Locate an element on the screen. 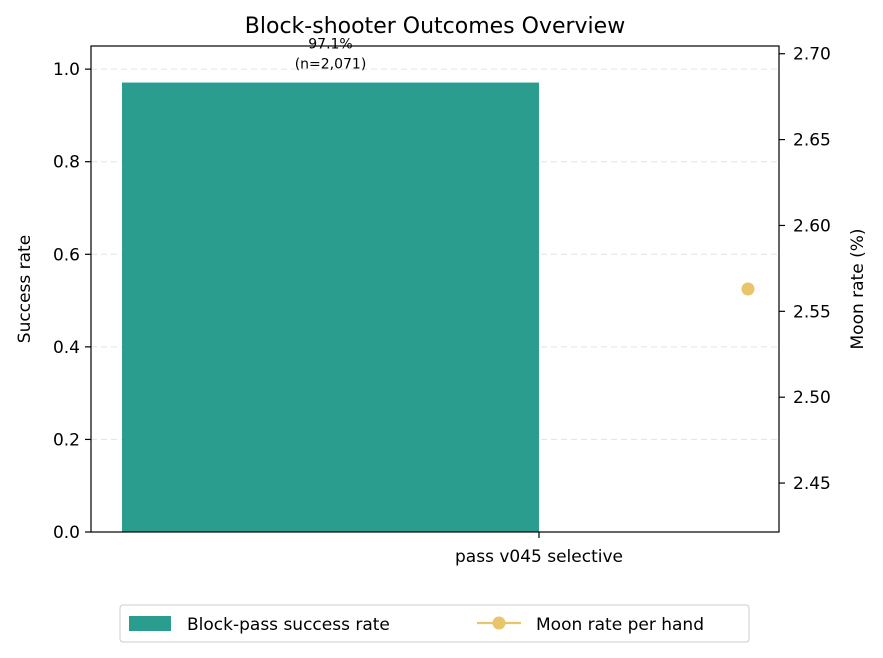 This screenshot has height=658, width=883. left-y-axis: 0.0 0.2 0.4 0.6 0.8 1.0 is located at coordinates (72, 301).